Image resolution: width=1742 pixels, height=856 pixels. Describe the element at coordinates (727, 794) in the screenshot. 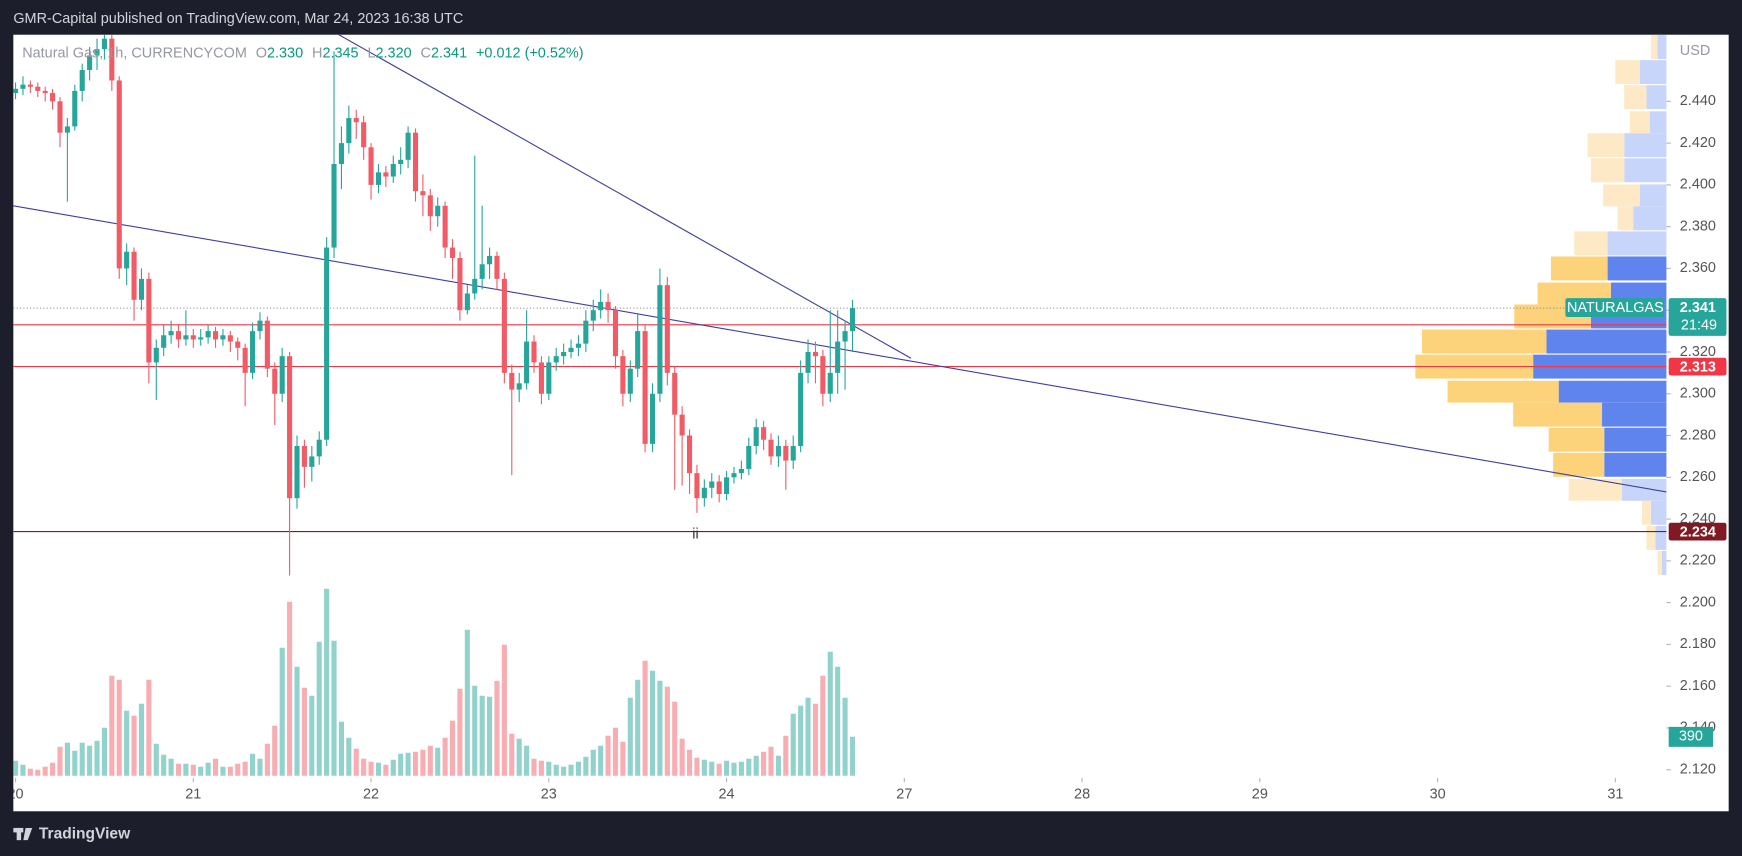

I see `x-tick-label: 24` at that location.